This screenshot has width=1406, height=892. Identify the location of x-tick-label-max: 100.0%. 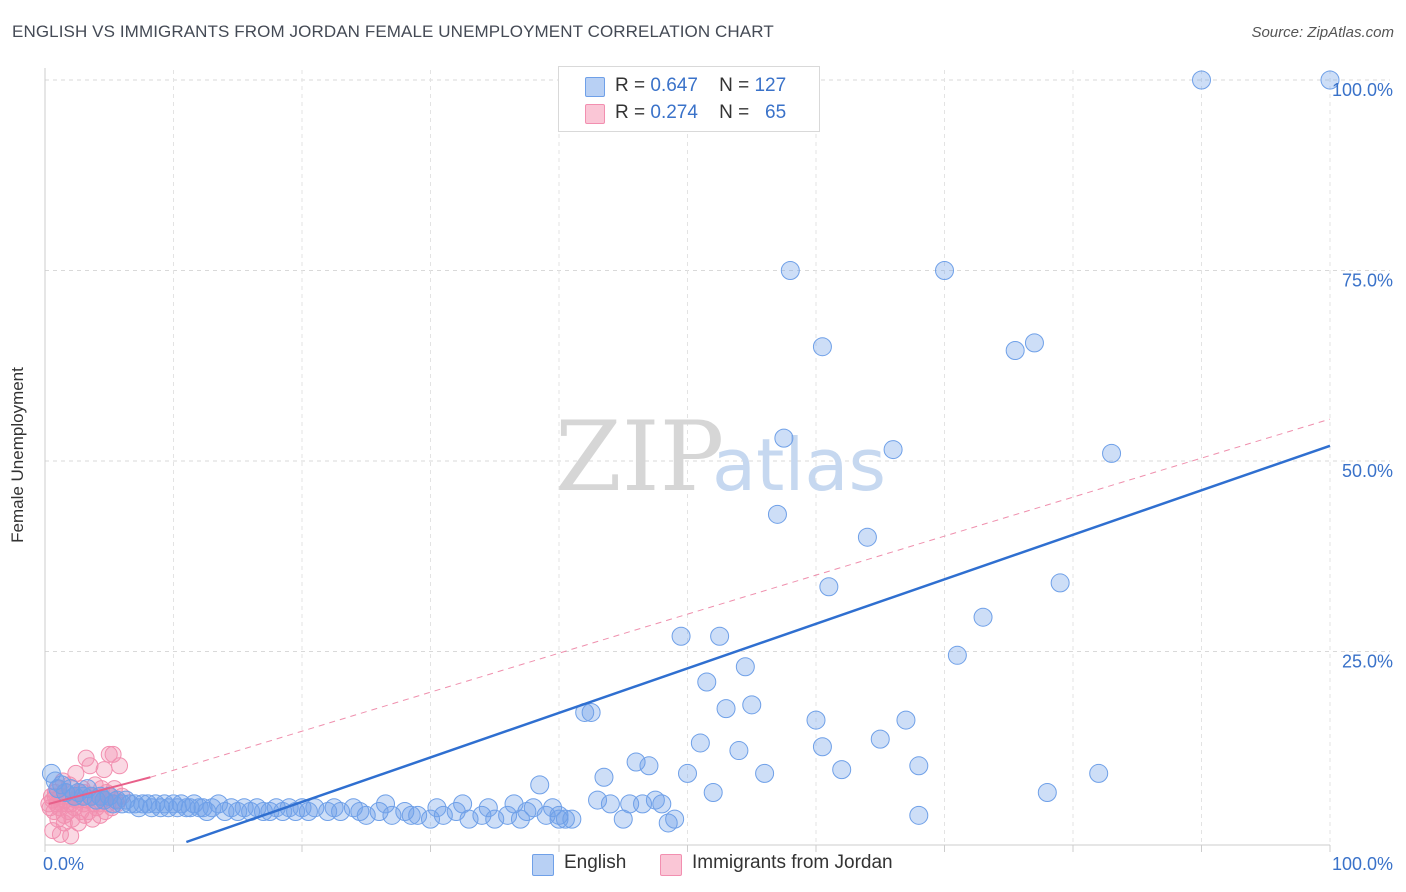
(1362, 864).